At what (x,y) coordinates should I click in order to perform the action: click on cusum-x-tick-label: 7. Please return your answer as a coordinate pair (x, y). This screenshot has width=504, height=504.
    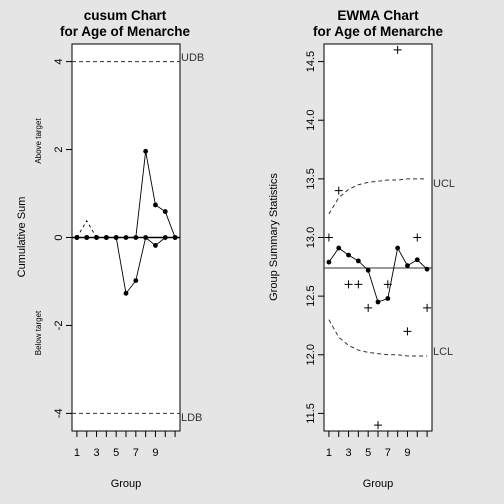
    Looking at the image, I should click on (136, 453).